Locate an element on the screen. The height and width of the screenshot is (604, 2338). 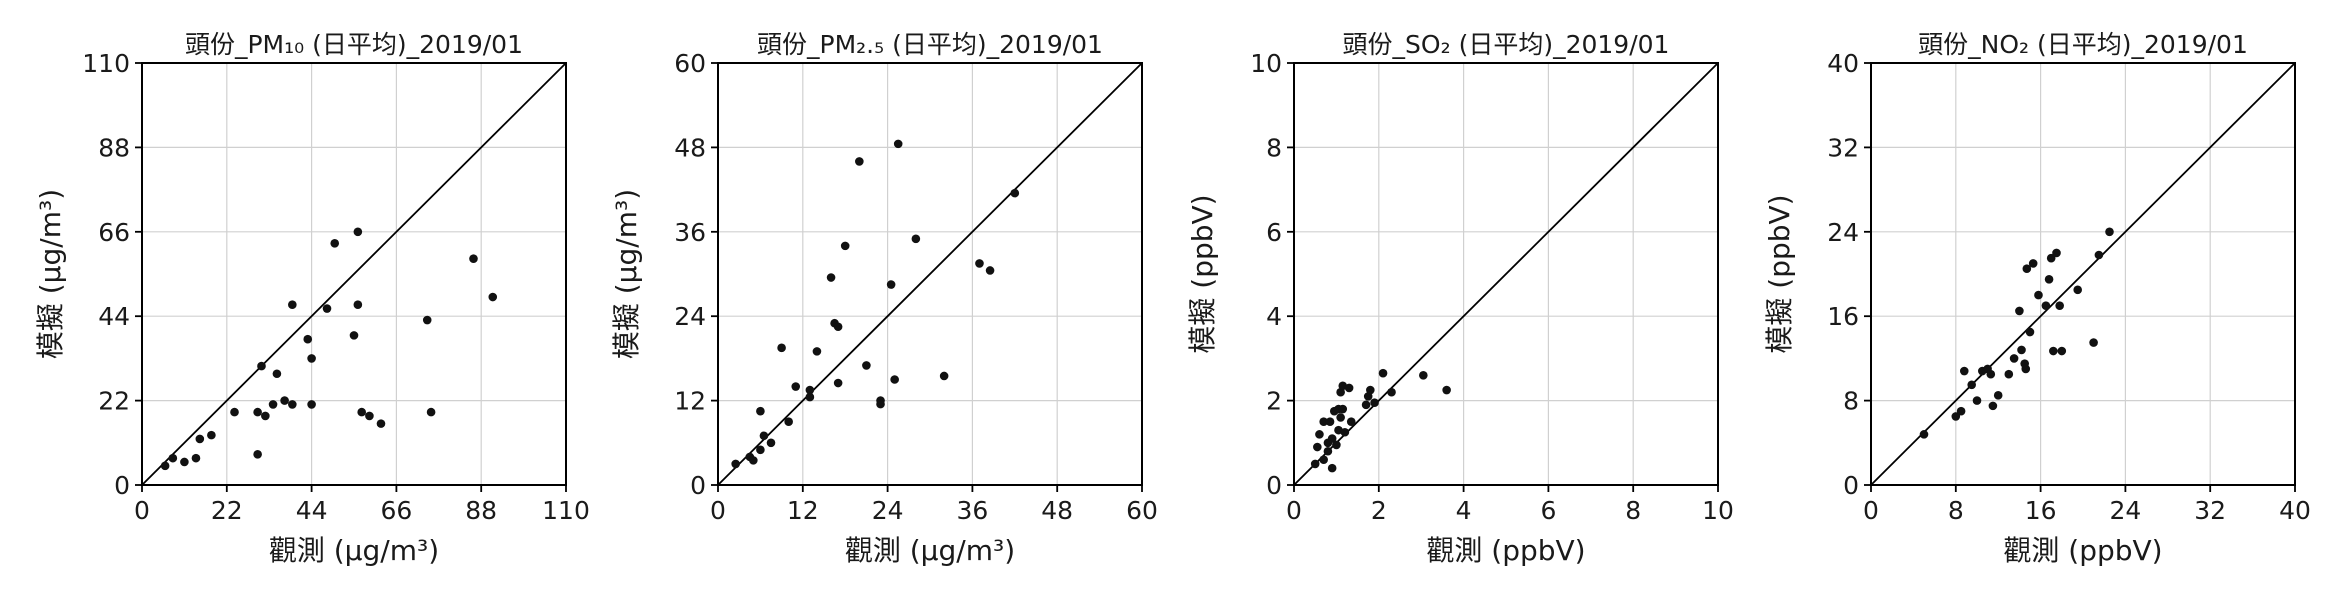
x-axis-label: 觀測 (ppbV) is located at coordinates (2082, 550).